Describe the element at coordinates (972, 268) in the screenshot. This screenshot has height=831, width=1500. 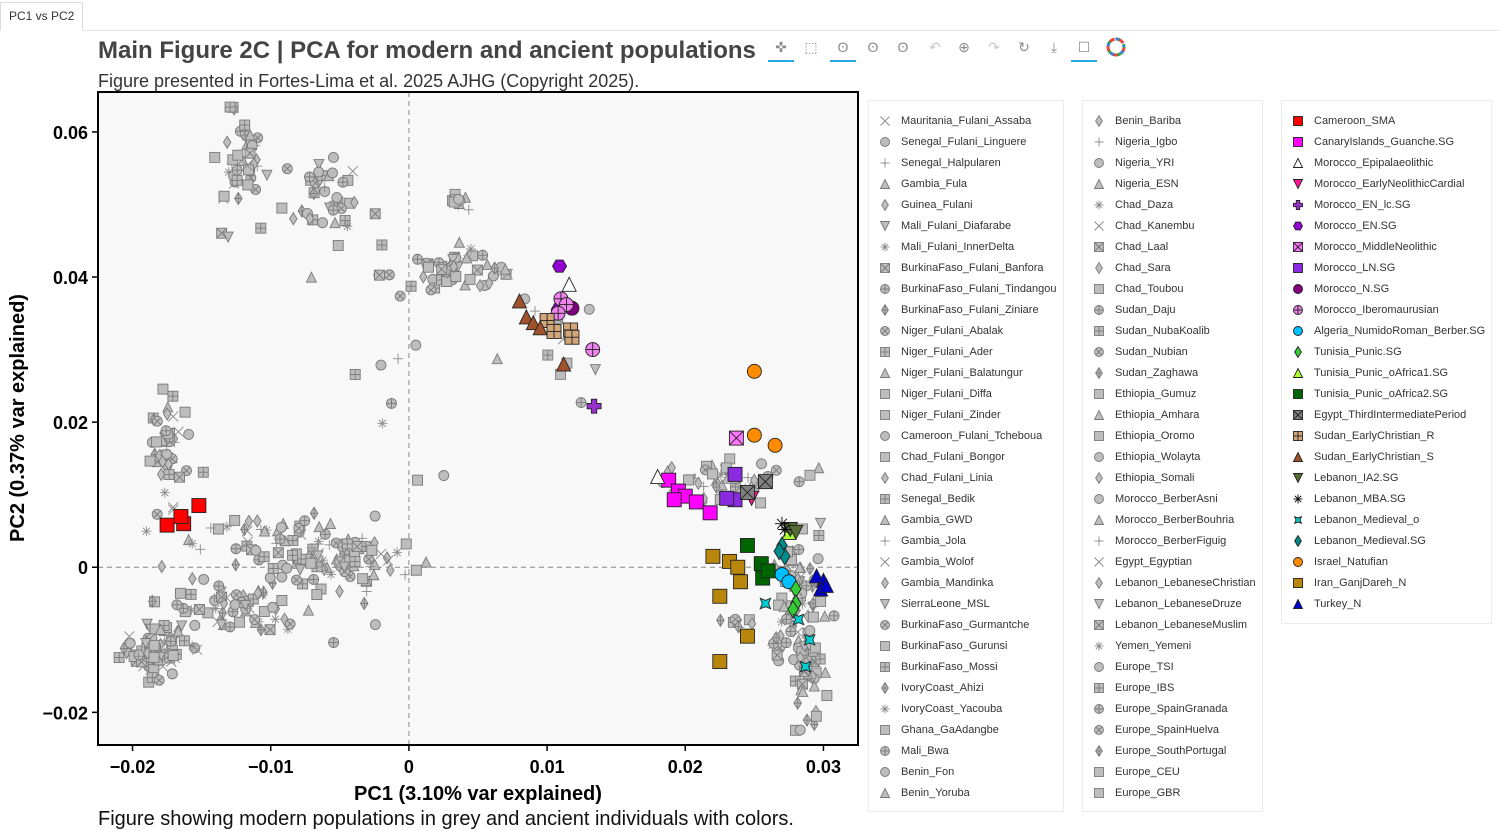
I see `legend-label: BurkinaFaso_Fulani_Banfora` at that location.